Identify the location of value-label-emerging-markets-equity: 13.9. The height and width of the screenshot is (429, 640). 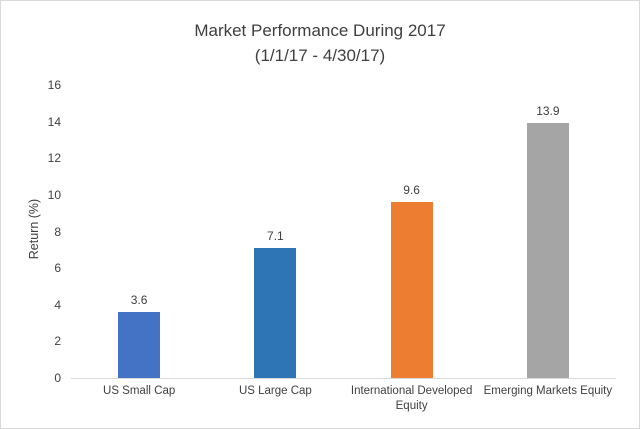
(548, 111).